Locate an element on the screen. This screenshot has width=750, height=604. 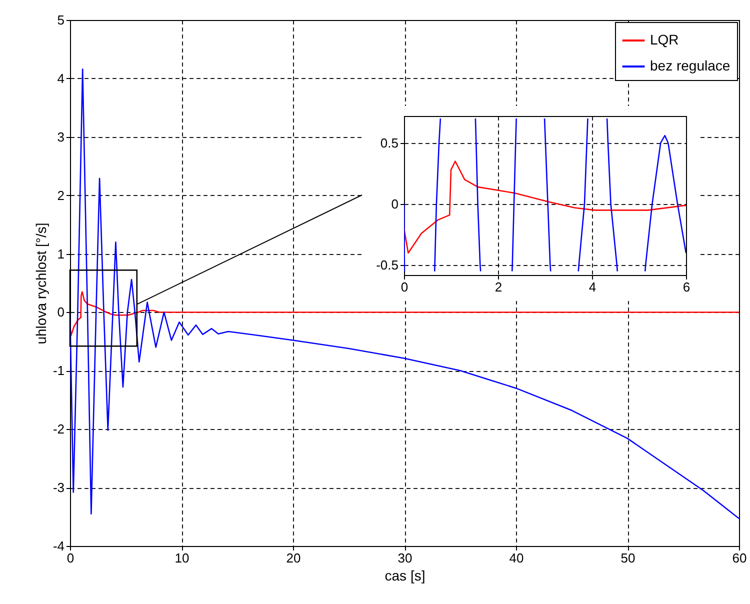
x-axis-title: cas [s] is located at coordinates (405, 576).